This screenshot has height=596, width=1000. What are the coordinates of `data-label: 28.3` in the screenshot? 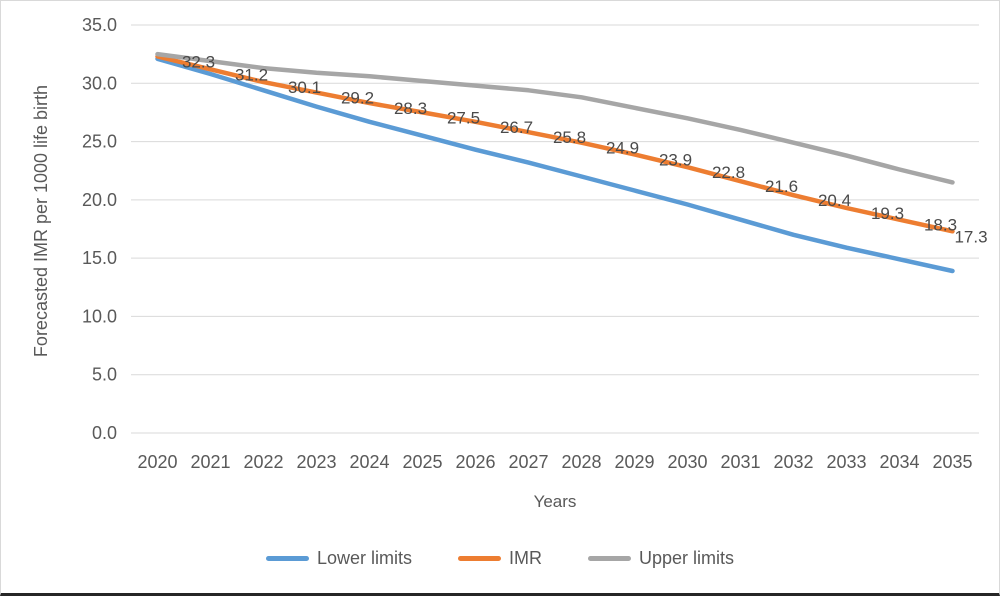 It's located at (410, 108).